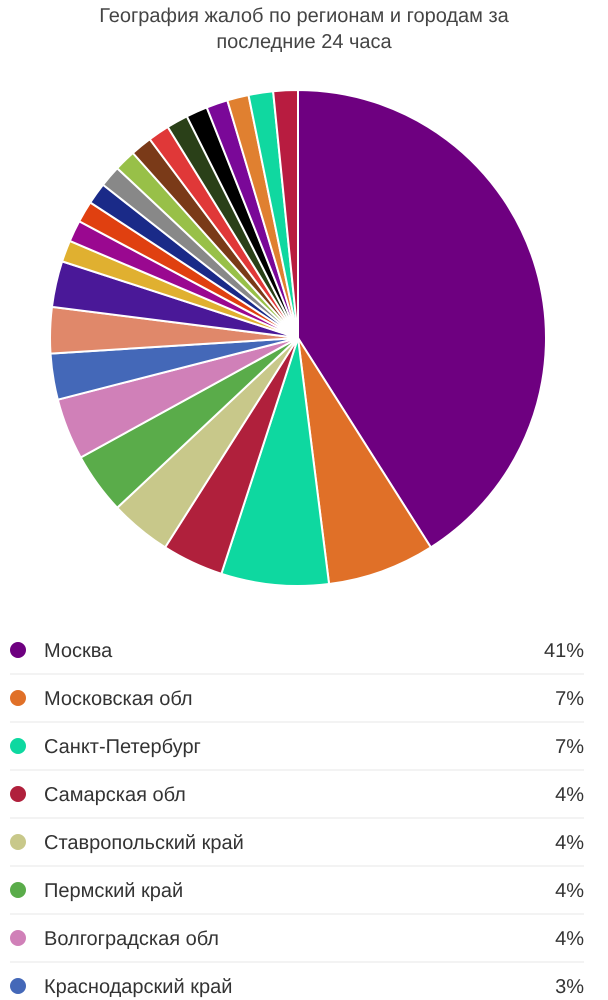  What do you see at coordinates (79, 651) in the screenshot?
I see `legend-label: Москва` at bounding box center [79, 651].